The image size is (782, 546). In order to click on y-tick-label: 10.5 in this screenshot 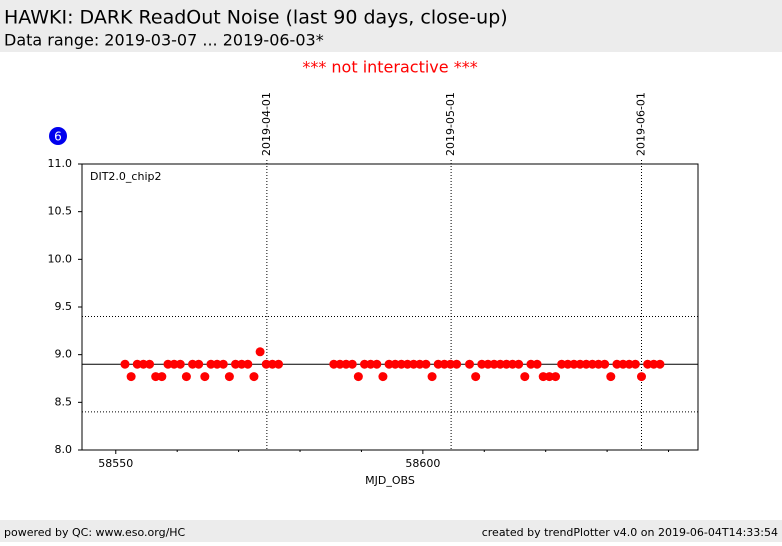, I will do `click(60, 211)`.